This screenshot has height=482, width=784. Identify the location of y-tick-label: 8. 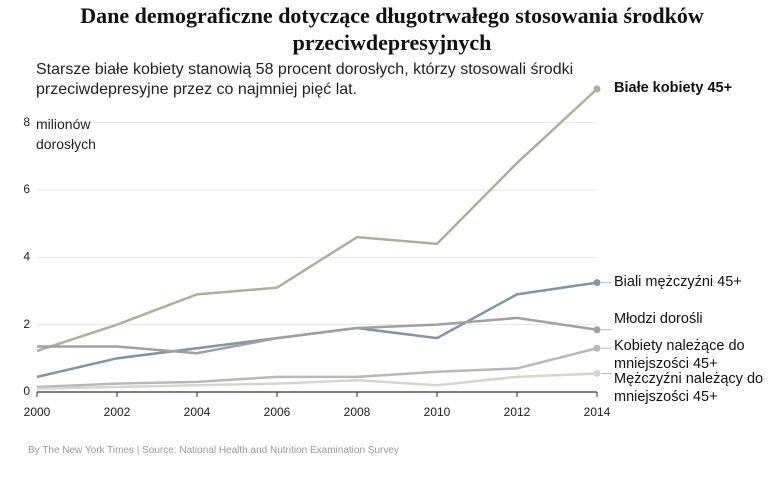
(26, 122).